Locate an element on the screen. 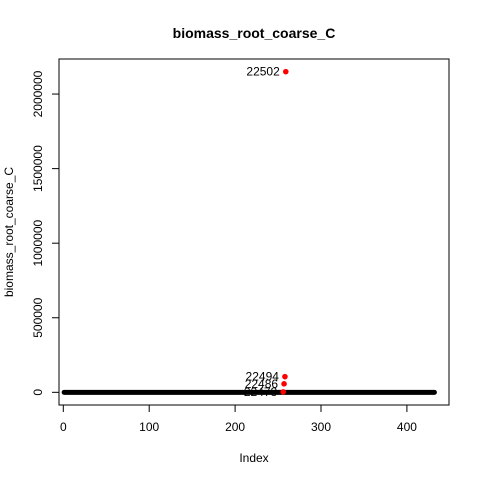 This screenshot has height=480, width=480. x-tick-label: 400 is located at coordinates (407, 427).